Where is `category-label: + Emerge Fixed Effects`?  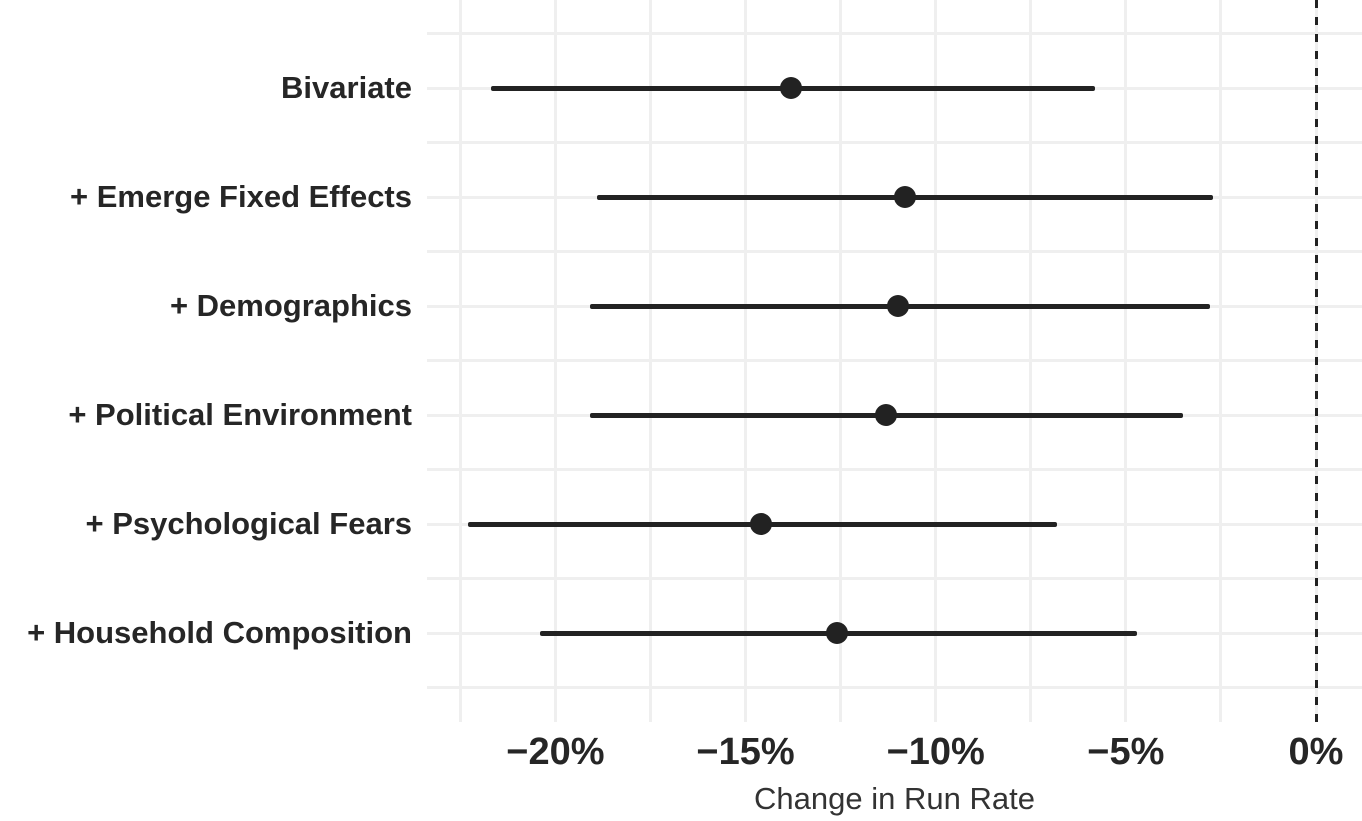 category-label: + Emerge Fixed Effects is located at coordinates (241, 196).